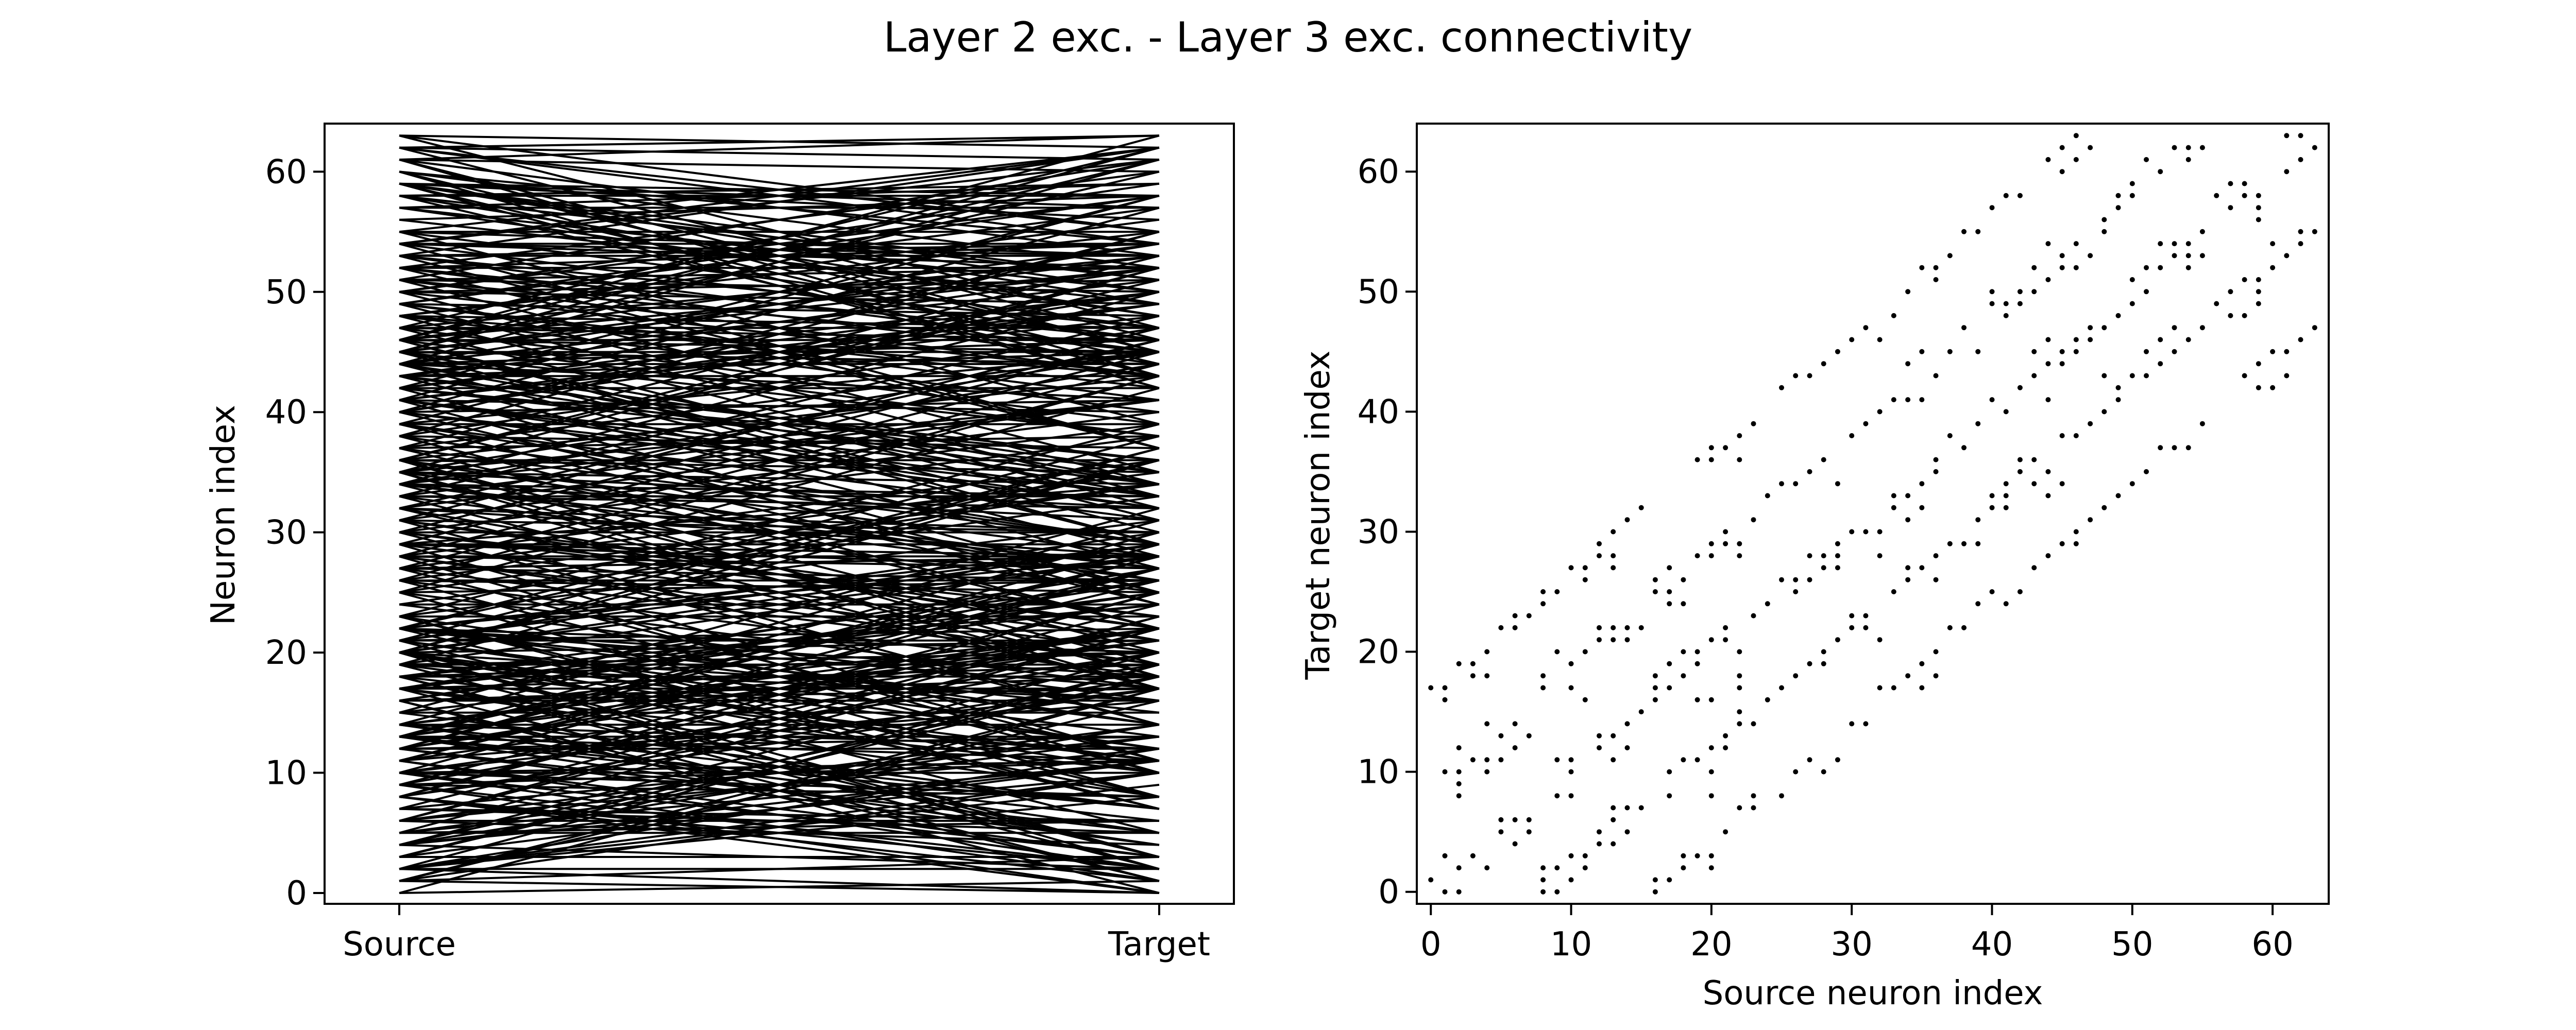 This screenshot has height=1030, width=2576. Describe the element at coordinates (1431, 944) in the screenshot. I see `x-tick-label: 0` at that location.